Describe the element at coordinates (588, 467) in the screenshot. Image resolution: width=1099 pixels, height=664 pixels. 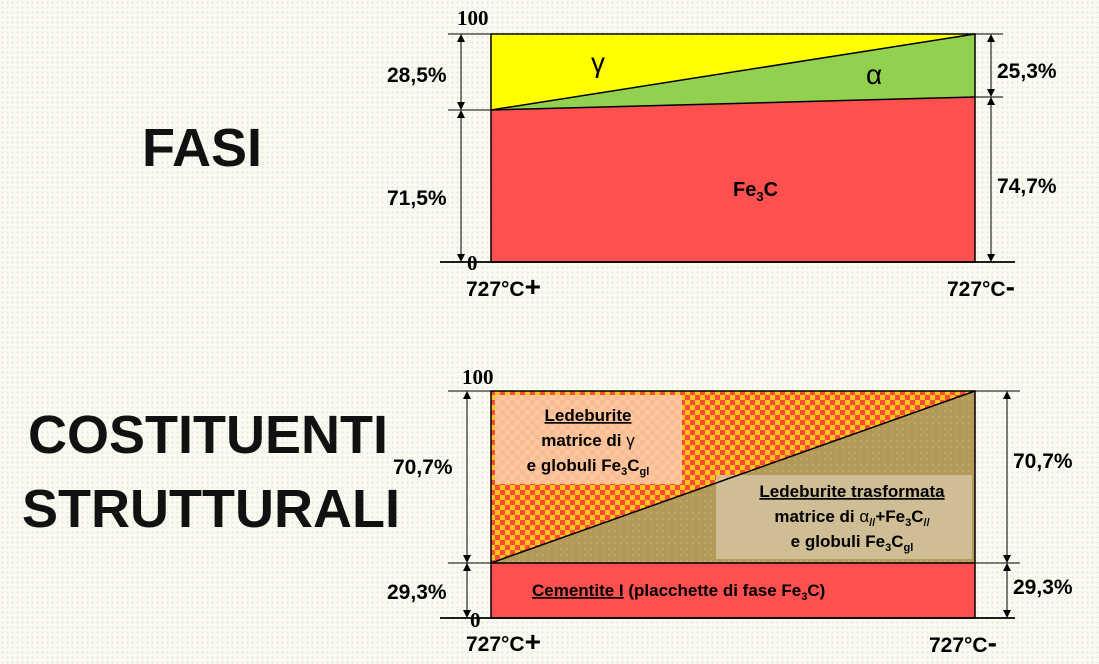
I see `ledeburite-line3: e globuli Fe3Cgl` at that location.